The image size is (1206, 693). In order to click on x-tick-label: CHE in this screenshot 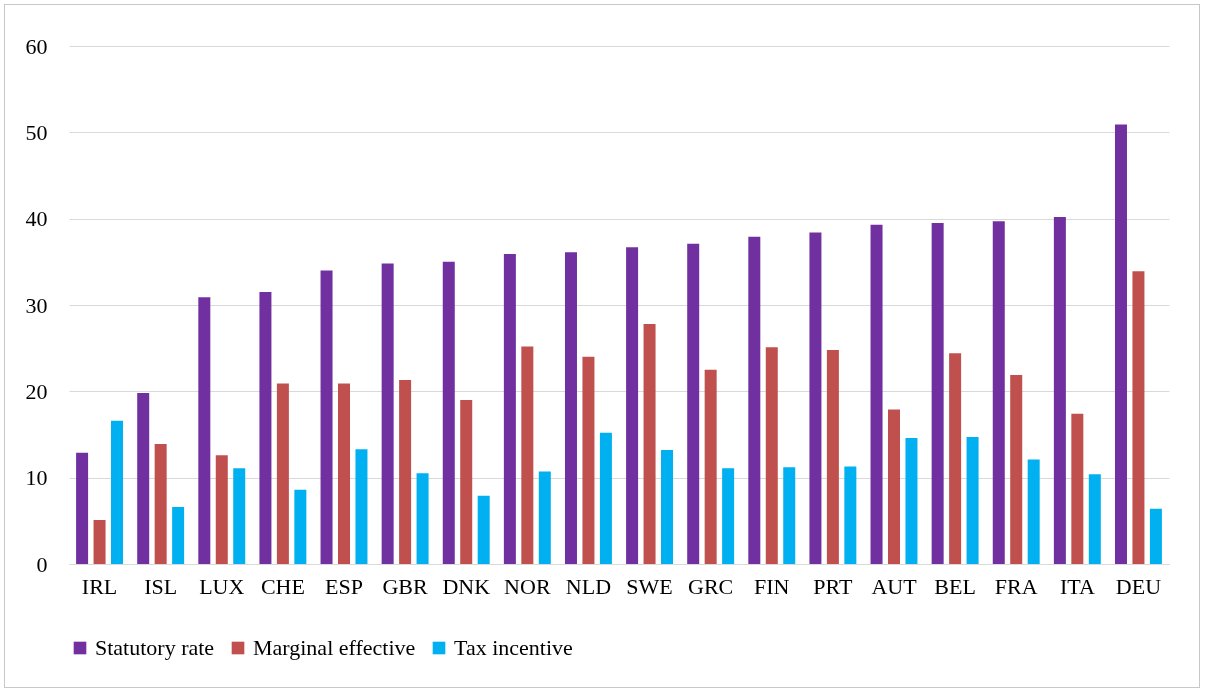, I will do `click(282, 586)`.